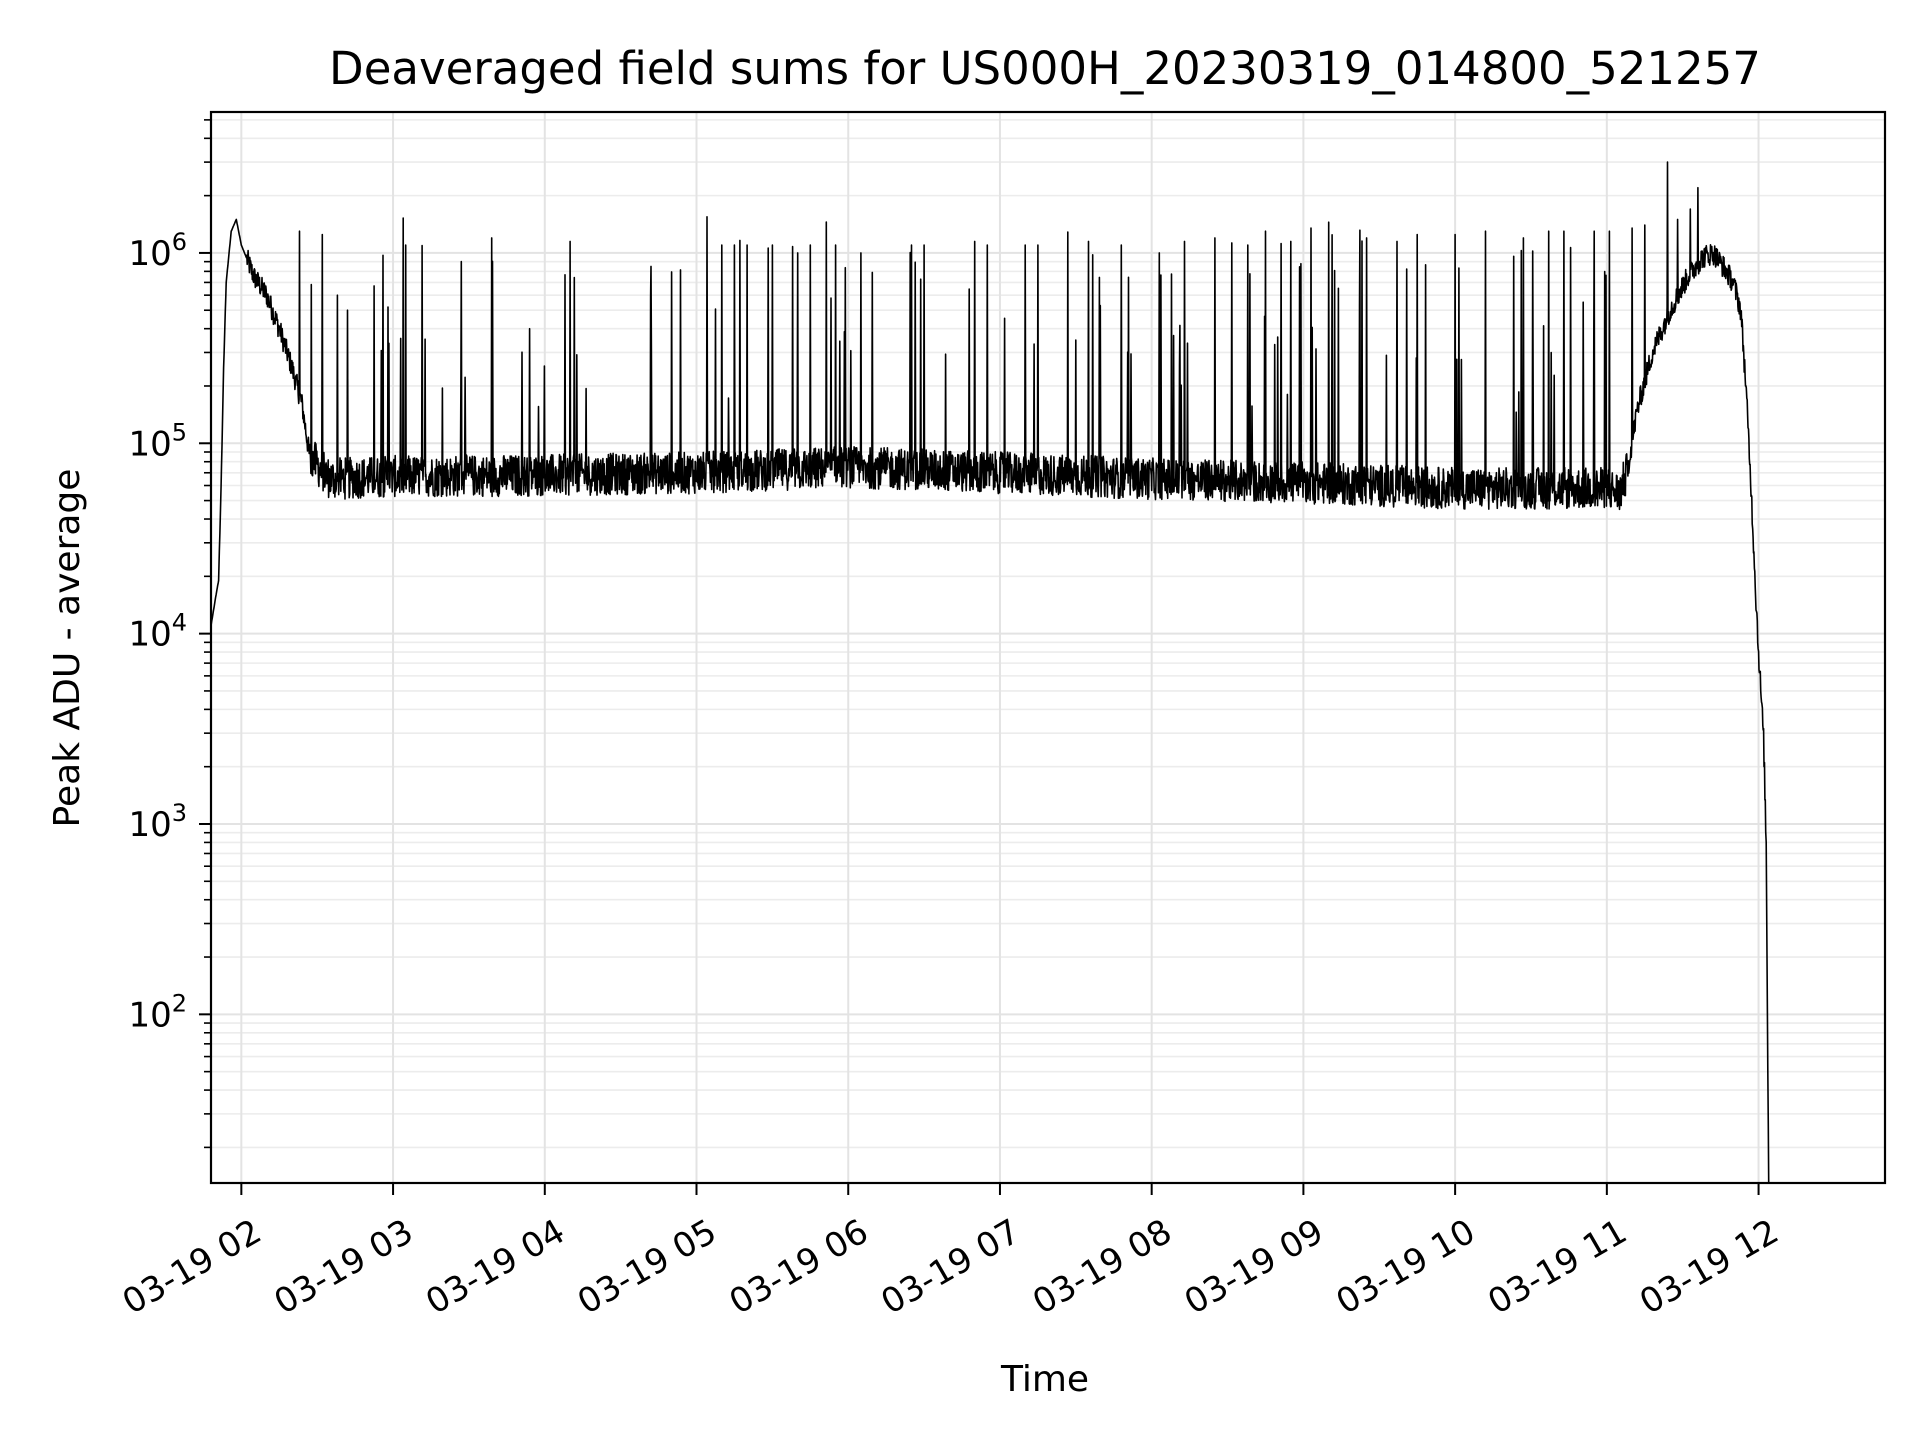 Image resolution: width=1920 pixels, height=1440 pixels. What do you see at coordinates (179, 813) in the screenshot?
I see `y-tick-label-exponent: 3` at bounding box center [179, 813].